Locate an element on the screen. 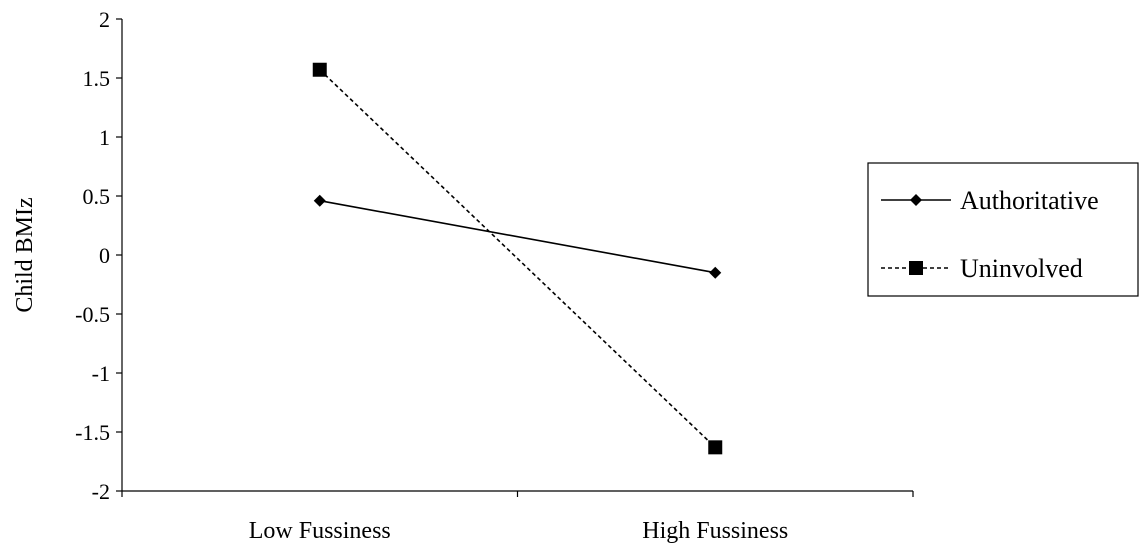  y-tick-label: 0 is located at coordinates (104, 255).